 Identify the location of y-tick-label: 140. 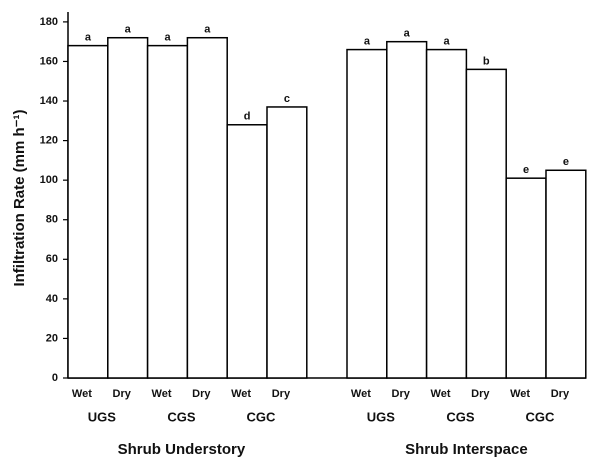
(49, 101).